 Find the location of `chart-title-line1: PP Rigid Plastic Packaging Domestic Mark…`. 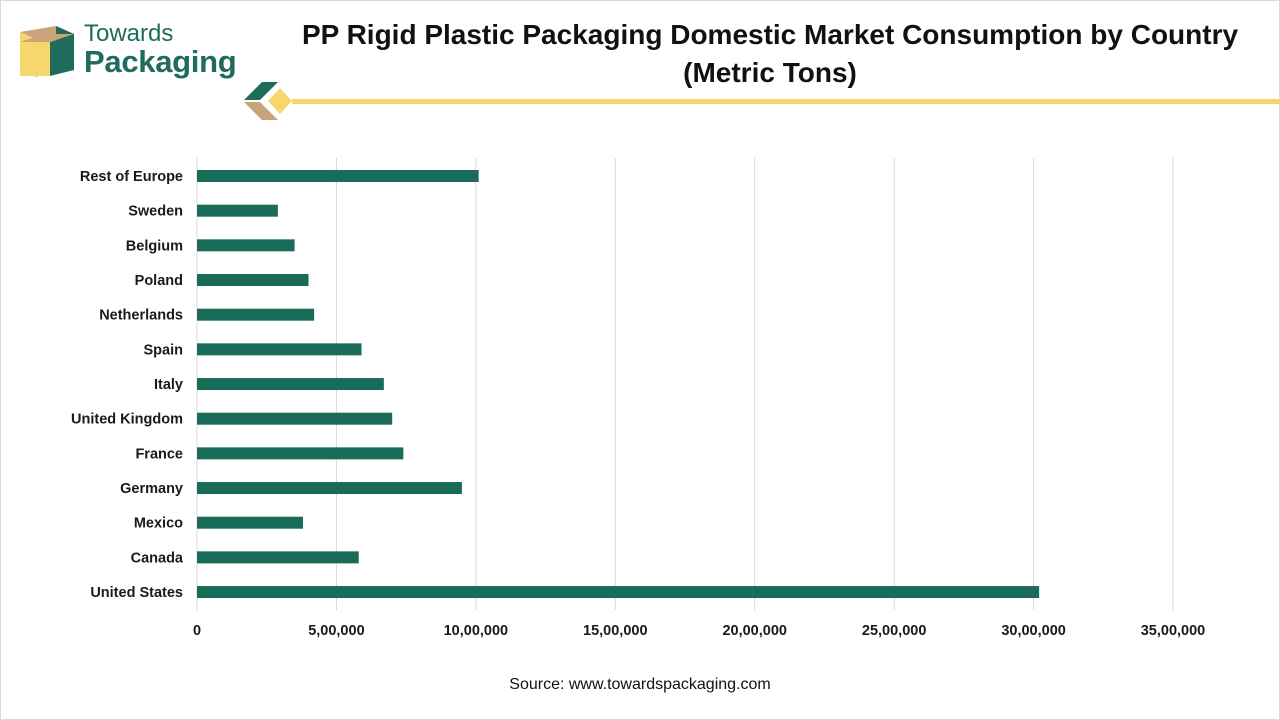

chart-title-line1: PP Rigid Plastic Packaging Domestic Mark… is located at coordinates (770, 34).